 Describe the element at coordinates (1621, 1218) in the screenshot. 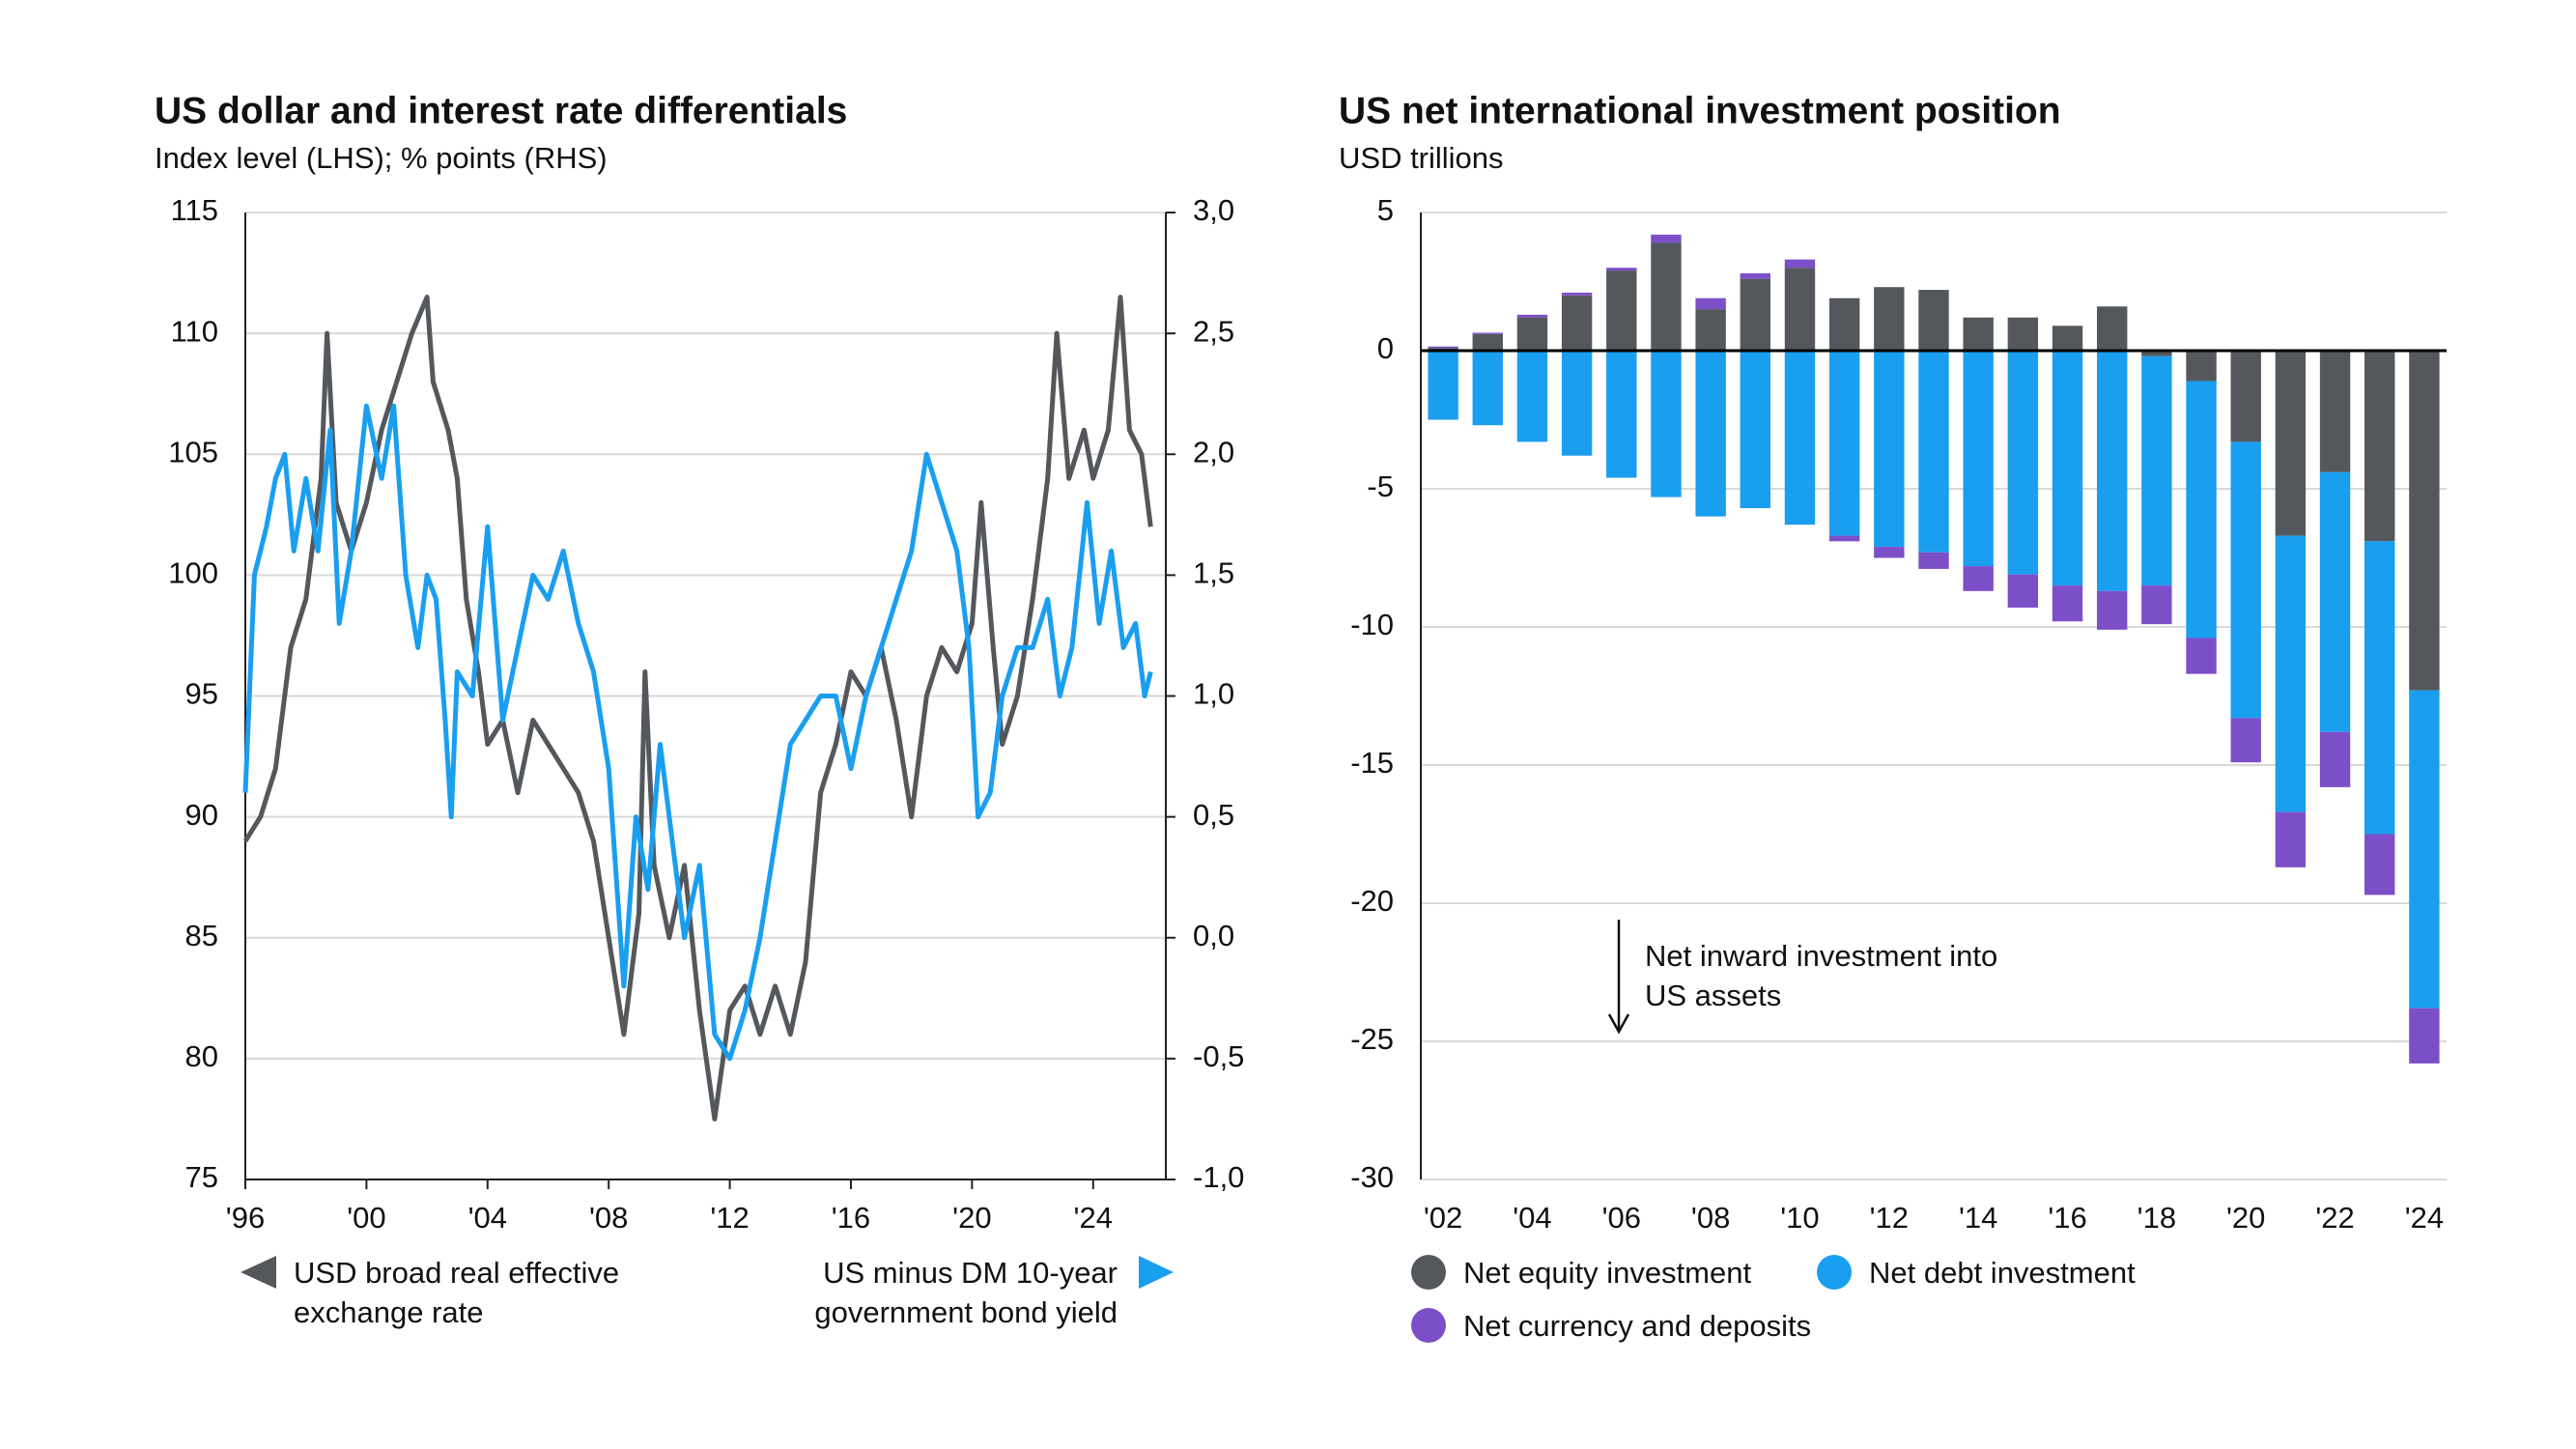

I see `x-tick-label: '06` at that location.